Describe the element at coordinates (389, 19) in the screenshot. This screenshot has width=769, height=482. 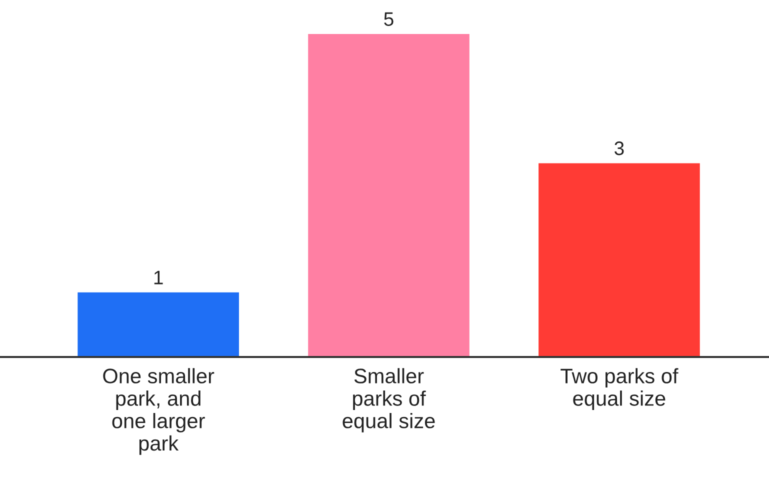
I see `data-label: 5` at that location.